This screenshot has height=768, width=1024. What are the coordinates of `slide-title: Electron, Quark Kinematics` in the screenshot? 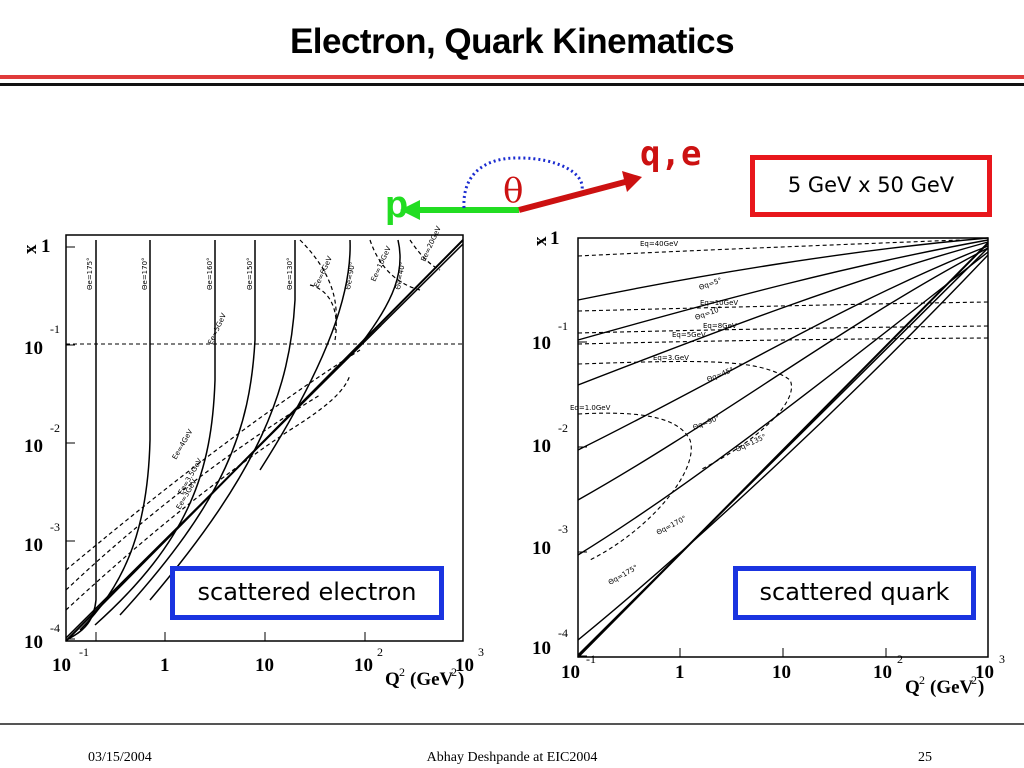 It's located at (512, 41).